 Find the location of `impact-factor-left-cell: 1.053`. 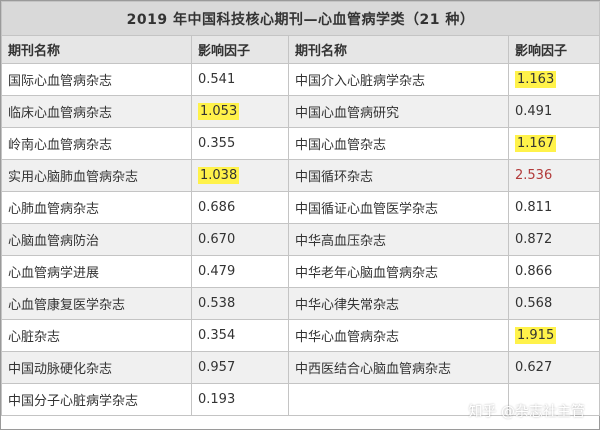

impact-factor-left-cell: 1.053 is located at coordinates (240, 111).